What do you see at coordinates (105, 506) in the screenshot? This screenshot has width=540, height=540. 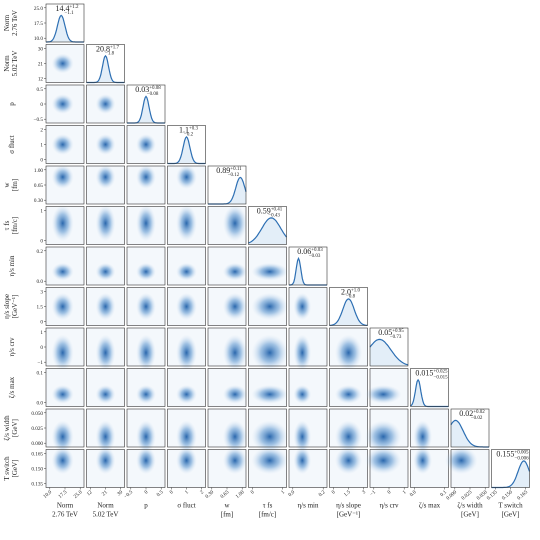 I see `x-axis-label: Norm` at bounding box center [105, 506].